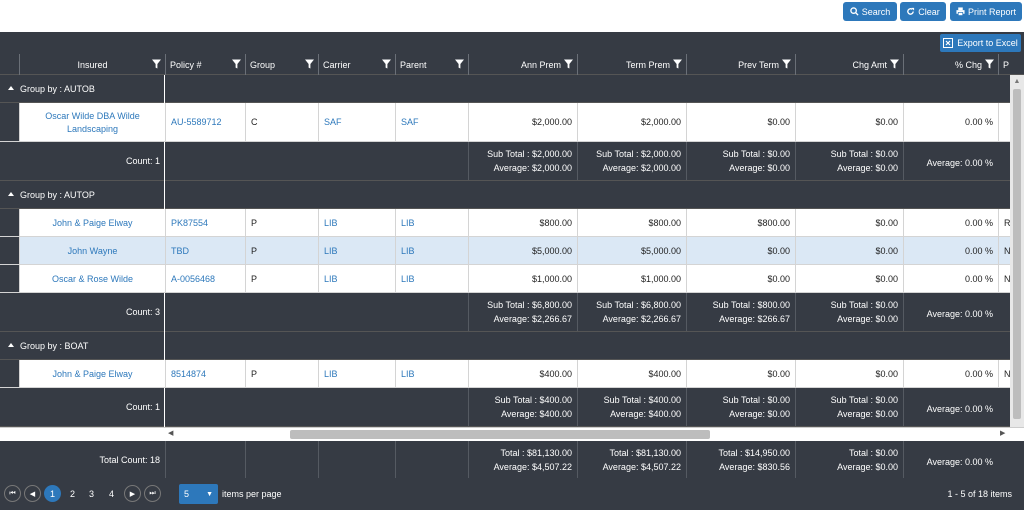 The image size is (1024, 510). What do you see at coordinates (532, 466) in the screenshot?
I see `average-text: Average: $4,507.22` at bounding box center [532, 466].